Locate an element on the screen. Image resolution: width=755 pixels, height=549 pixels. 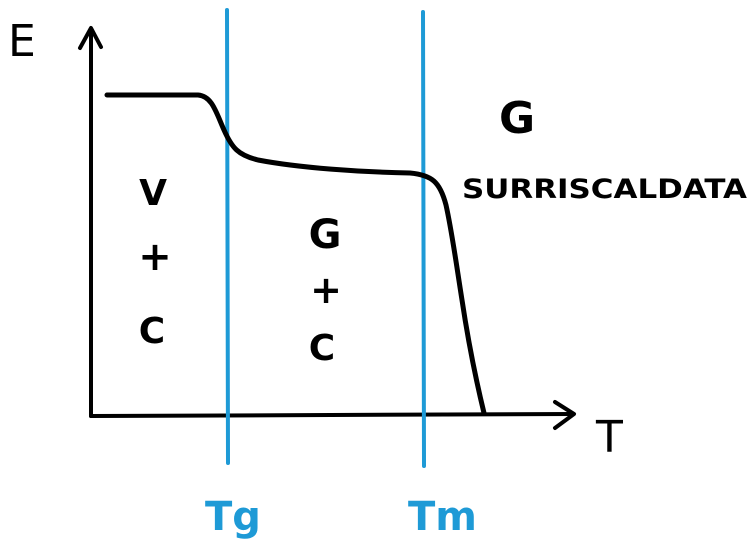
region-middle-line1: G is located at coordinates (325, 235).